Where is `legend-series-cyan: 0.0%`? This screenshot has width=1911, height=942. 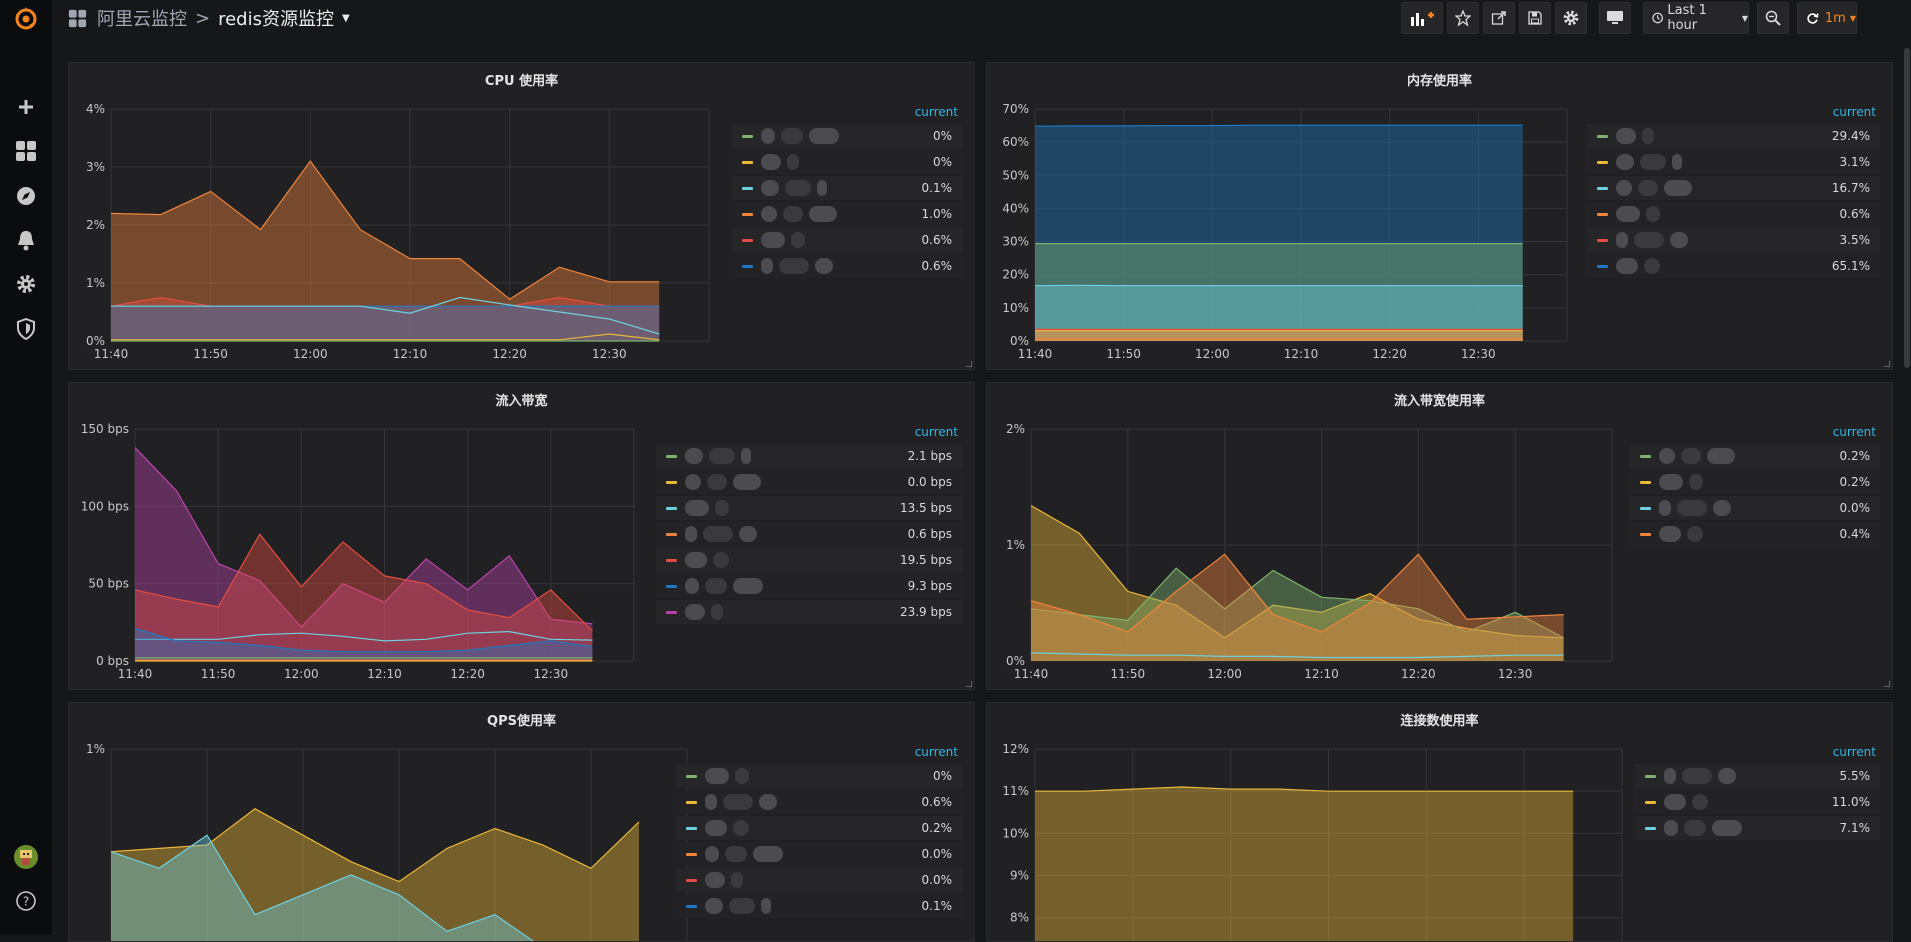
legend-series-cyan: 0.0% is located at coordinates (1755, 508).